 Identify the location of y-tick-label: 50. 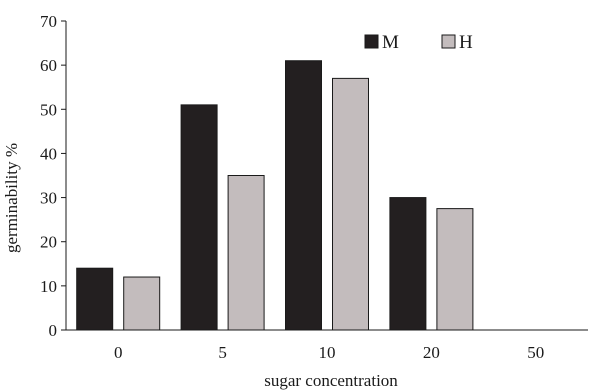
(48, 109).